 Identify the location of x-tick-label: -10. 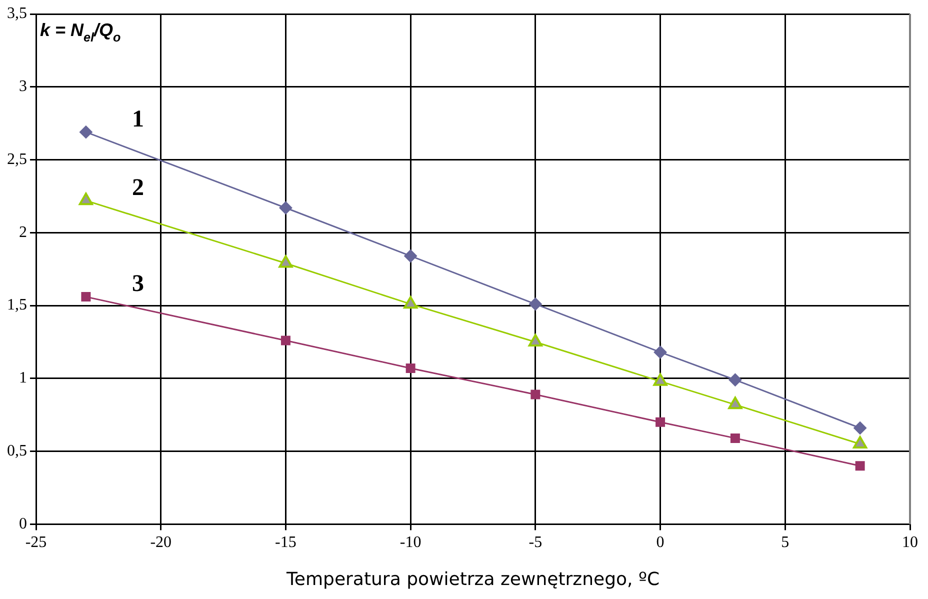
(411, 543).